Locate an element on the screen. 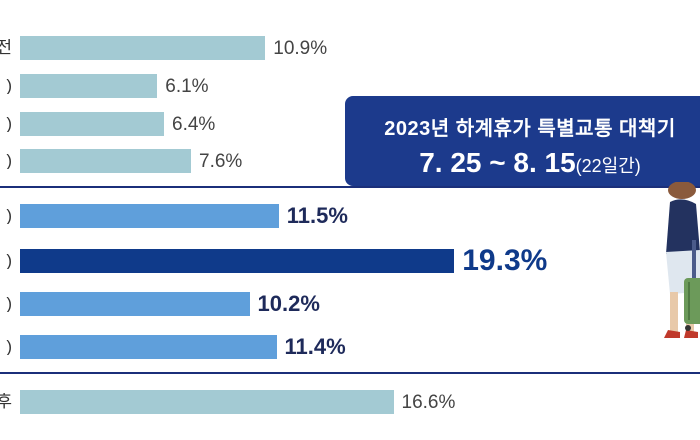  period-callout: 2023년 하계휴가 특별교통 대책기 7. 25 ~ 8. 15(22일간) is located at coordinates (522, 141).